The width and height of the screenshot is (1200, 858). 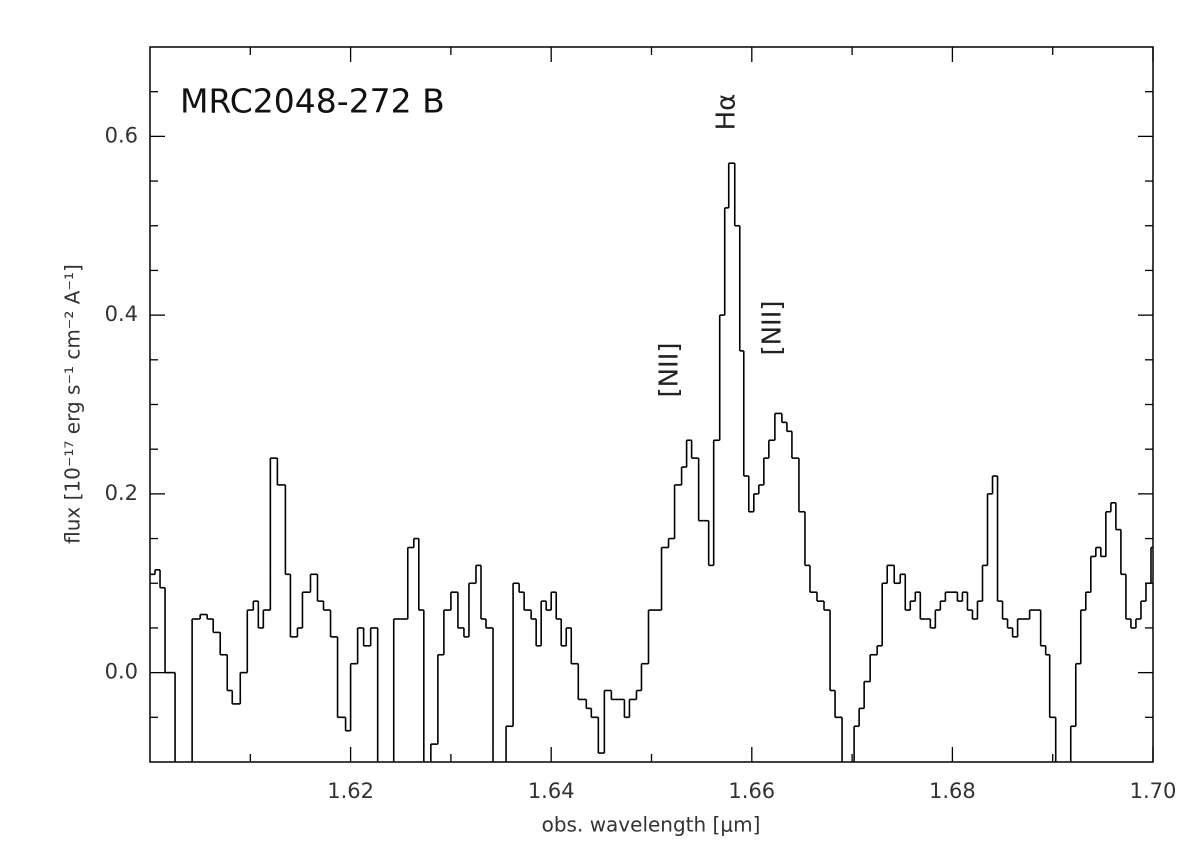 What do you see at coordinates (312, 101) in the screenshot?
I see `chart-title: MRC2048-272 B` at bounding box center [312, 101].